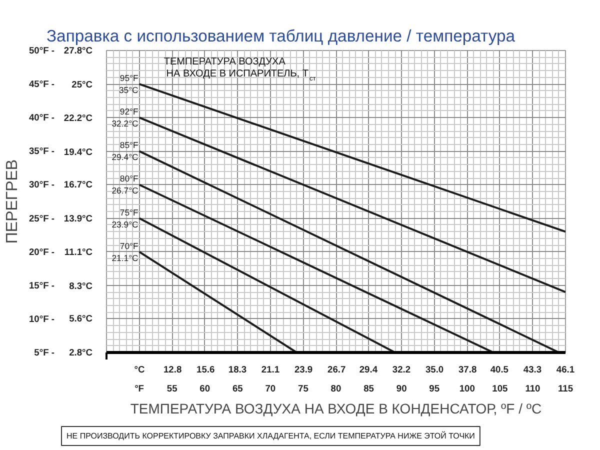 Image resolution: width=600 pixels, height=450 pixels. I want to click on y-tick-label: 15°F -, so click(42, 285).